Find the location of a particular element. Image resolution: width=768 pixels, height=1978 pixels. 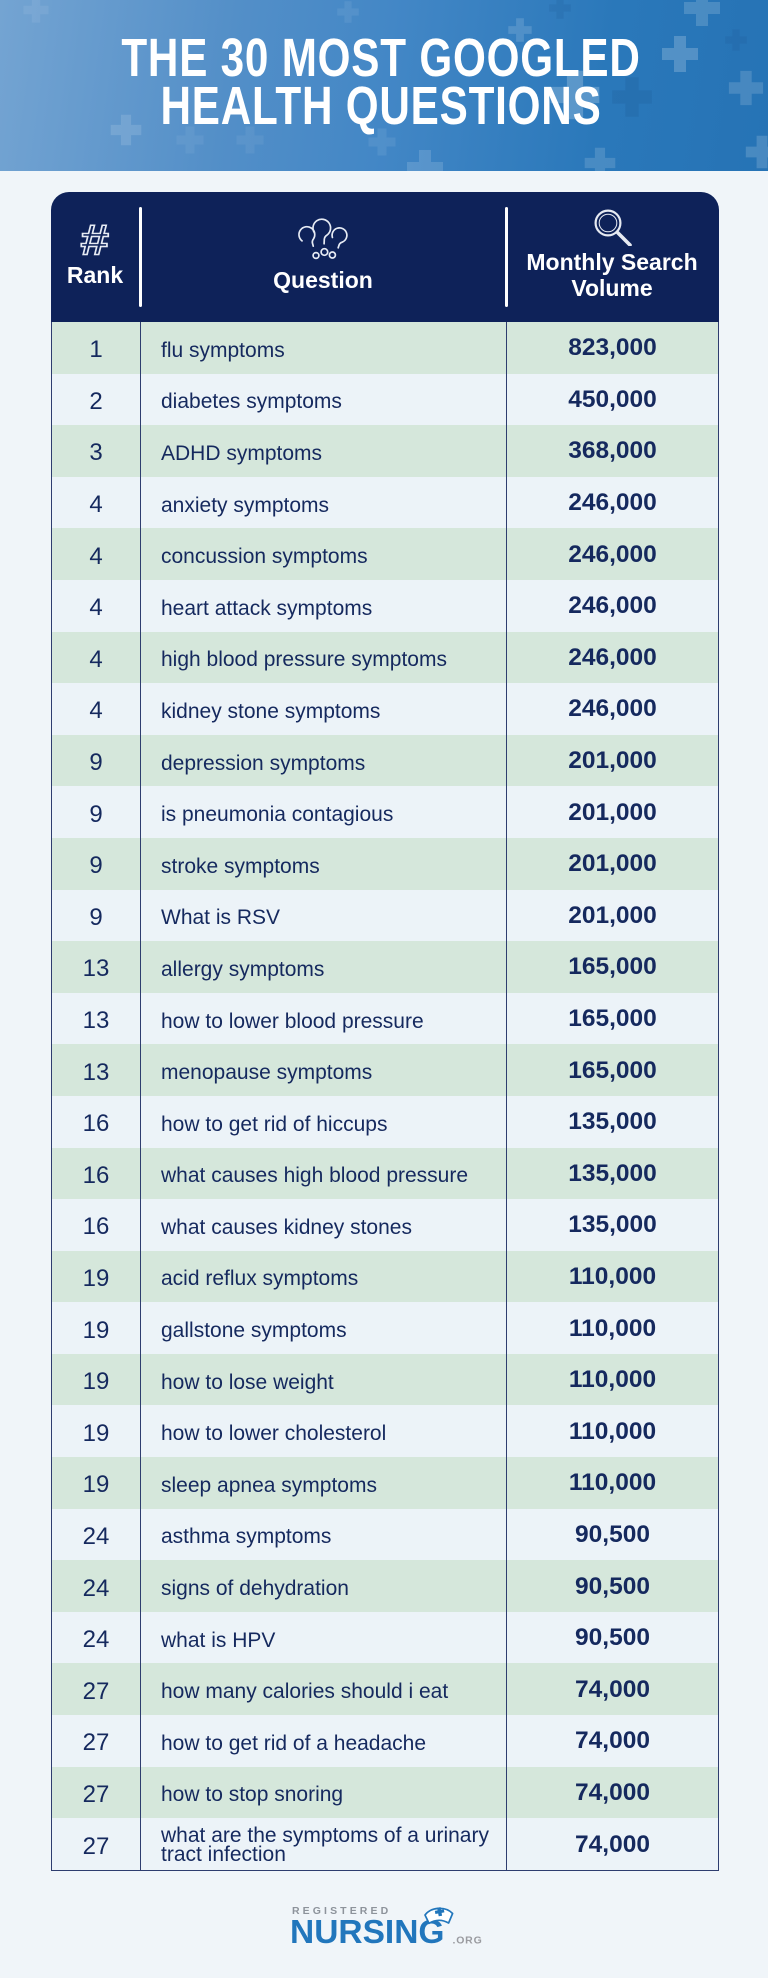

svg-text: .ORG is located at coordinates (468, 1941).